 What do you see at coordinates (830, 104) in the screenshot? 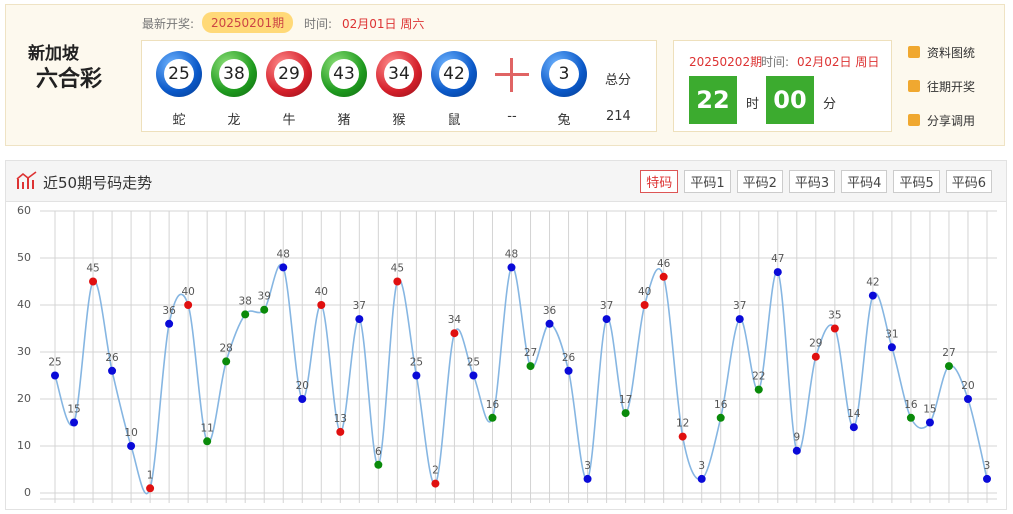
I see `minute-unit: 分` at bounding box center [830, 104].